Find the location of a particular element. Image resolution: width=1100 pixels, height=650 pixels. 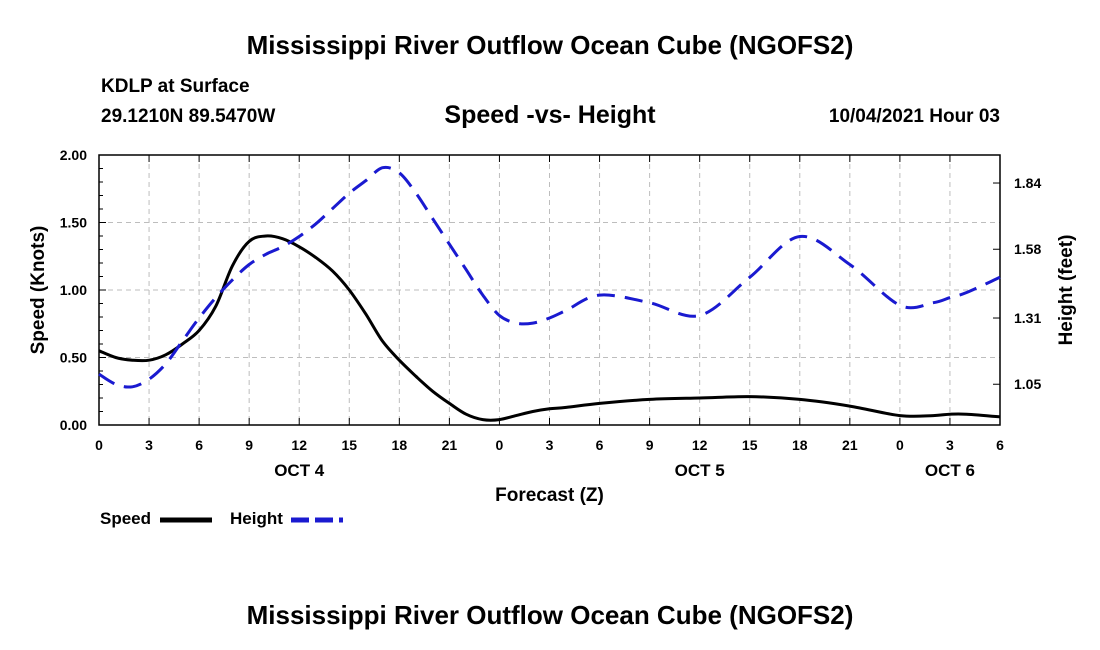

chart-subtitle: Speed -vs- Height is located at coordinates (550, 115).